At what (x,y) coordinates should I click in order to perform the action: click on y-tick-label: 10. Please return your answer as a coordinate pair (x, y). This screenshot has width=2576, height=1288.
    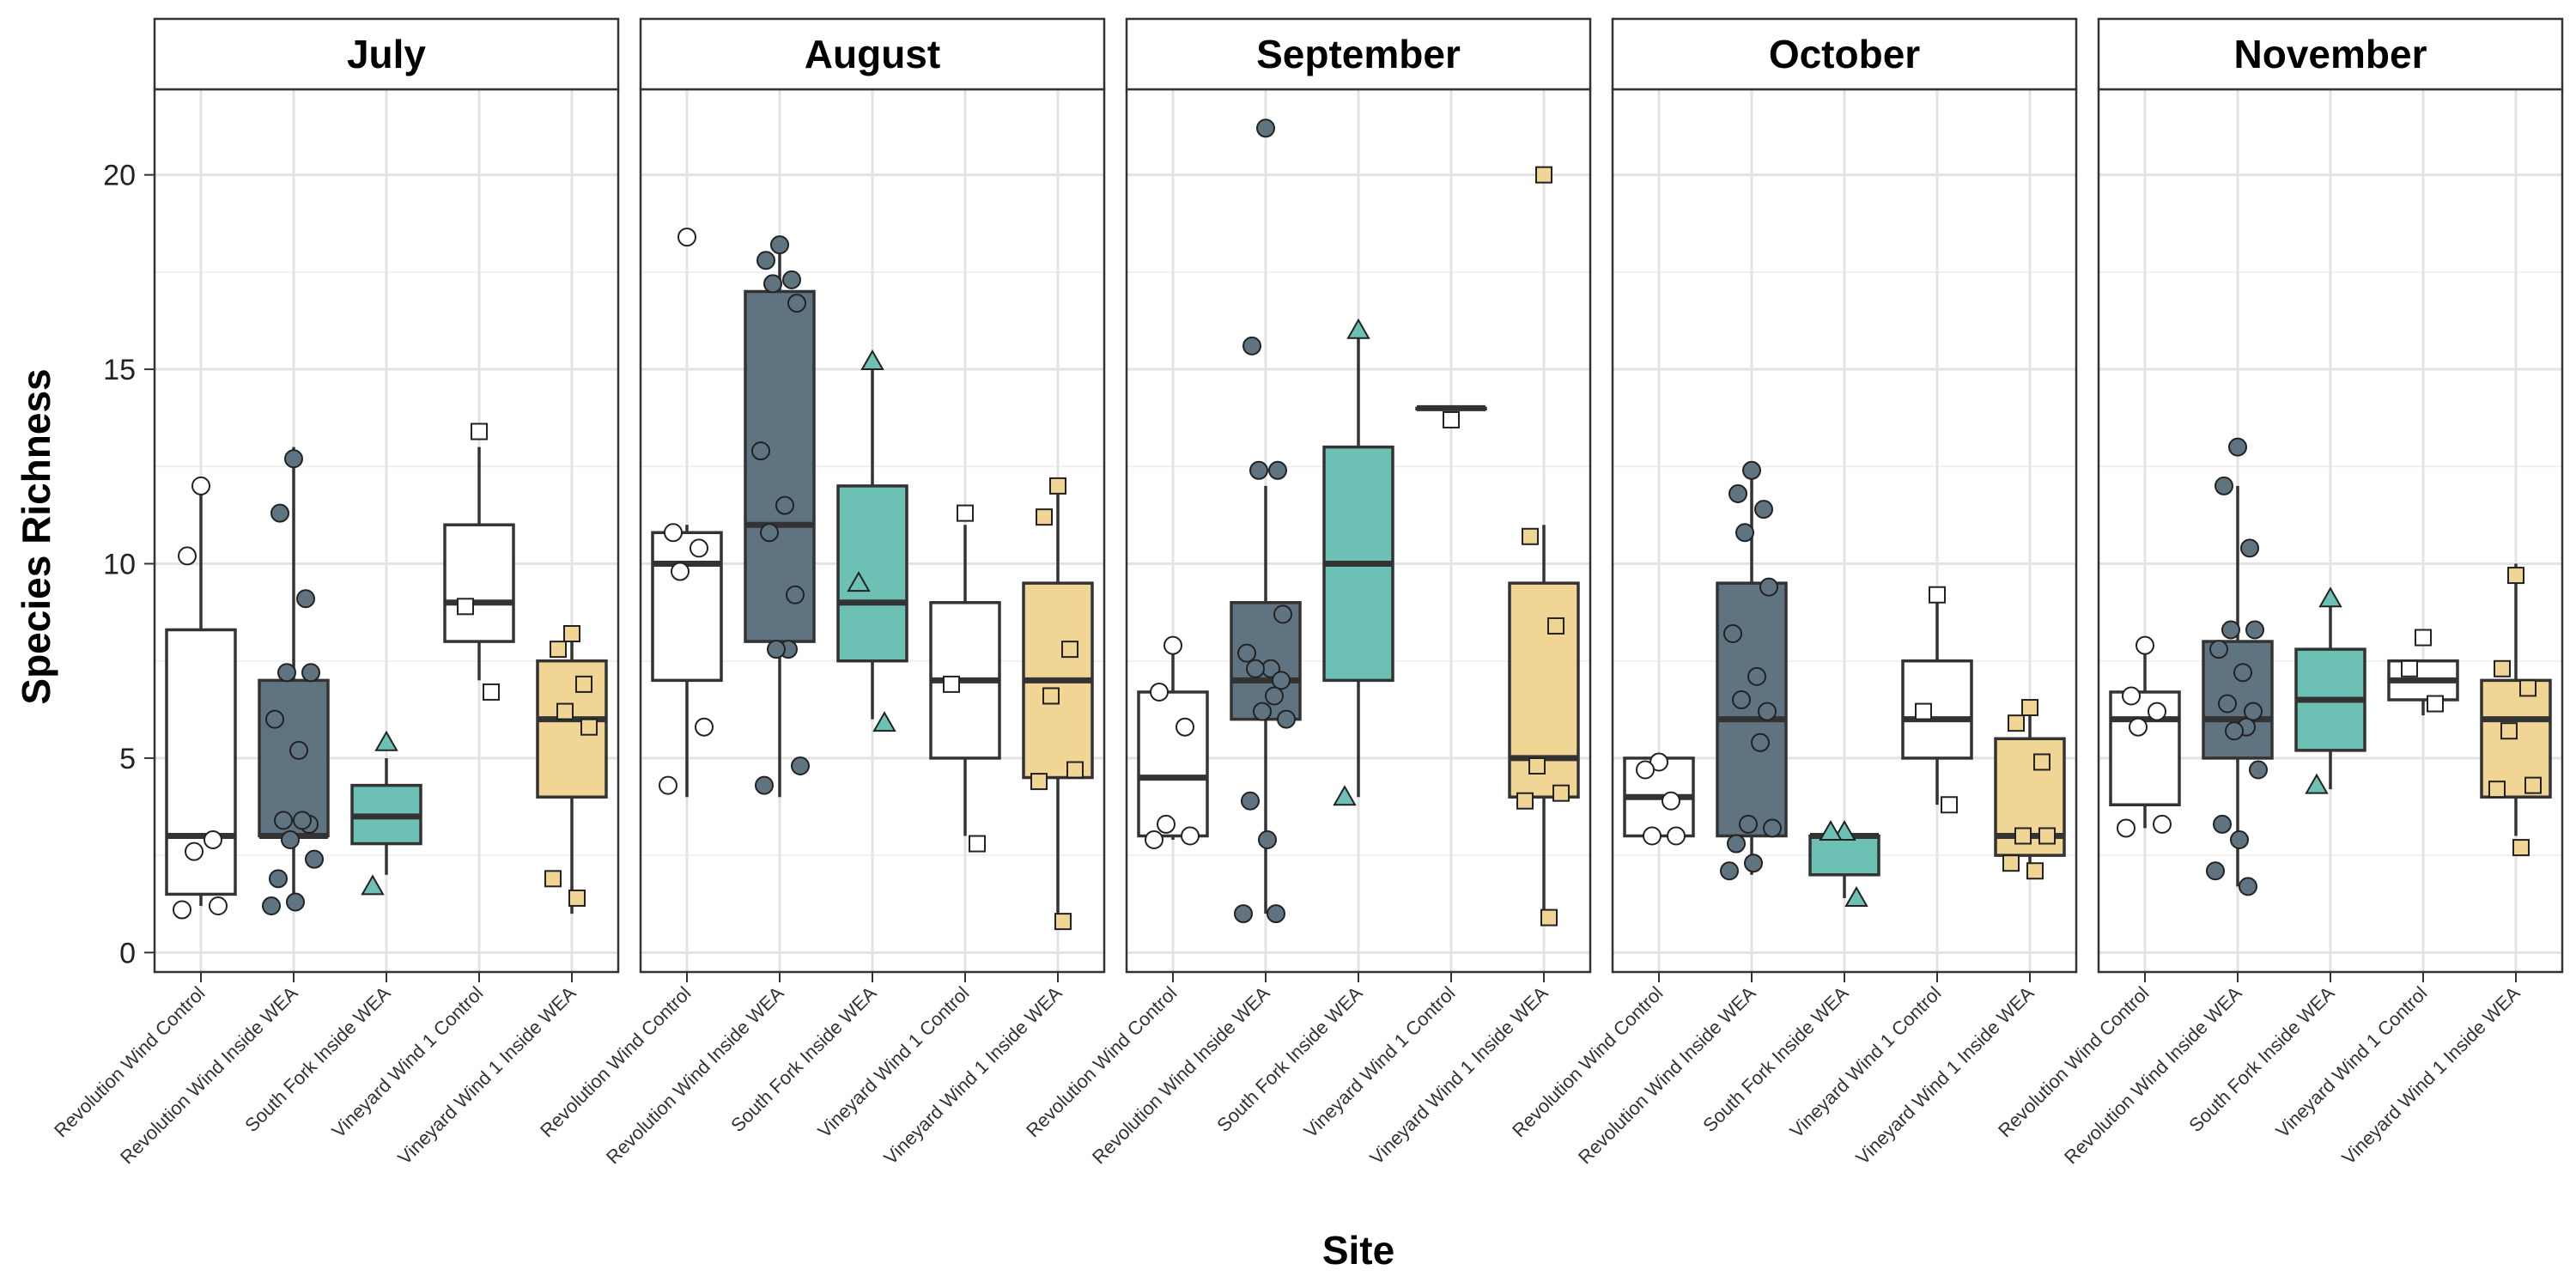
    Looking at the image, I should click on (119, 564).